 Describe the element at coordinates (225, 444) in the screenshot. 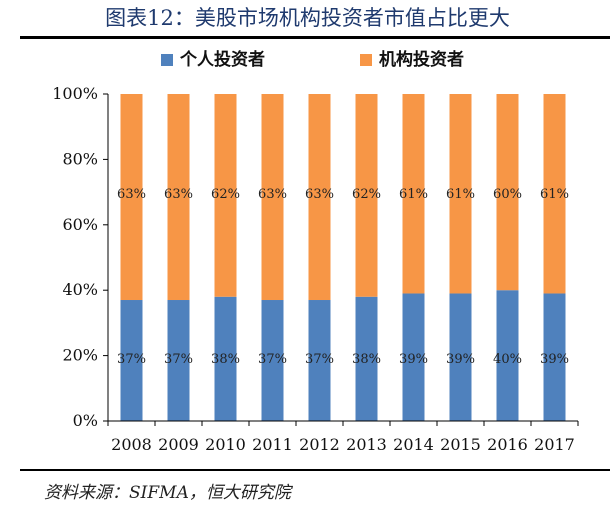

I see `x-tick-label: 2010` at that location.